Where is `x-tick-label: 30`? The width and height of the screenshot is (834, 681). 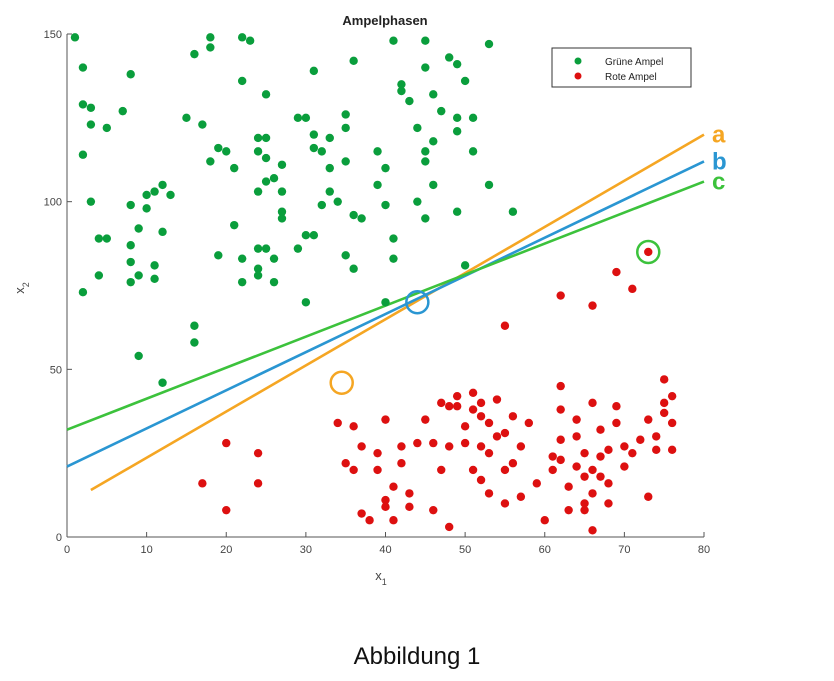
x-tick-label: 30 is located at coordinates (306, 550).